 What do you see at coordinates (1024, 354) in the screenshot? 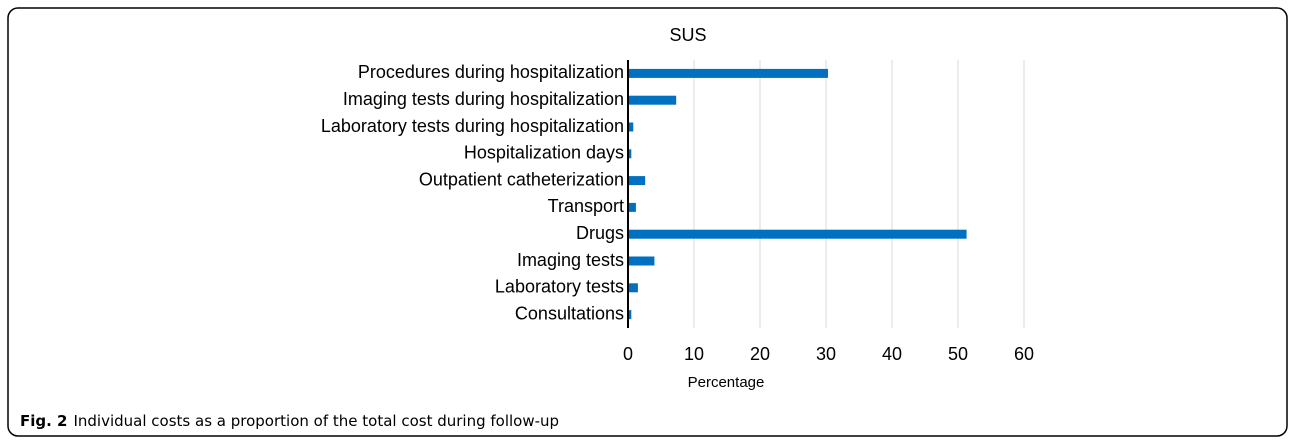
I see `x-tick-label: 60` at bounding box center [1024, 354].